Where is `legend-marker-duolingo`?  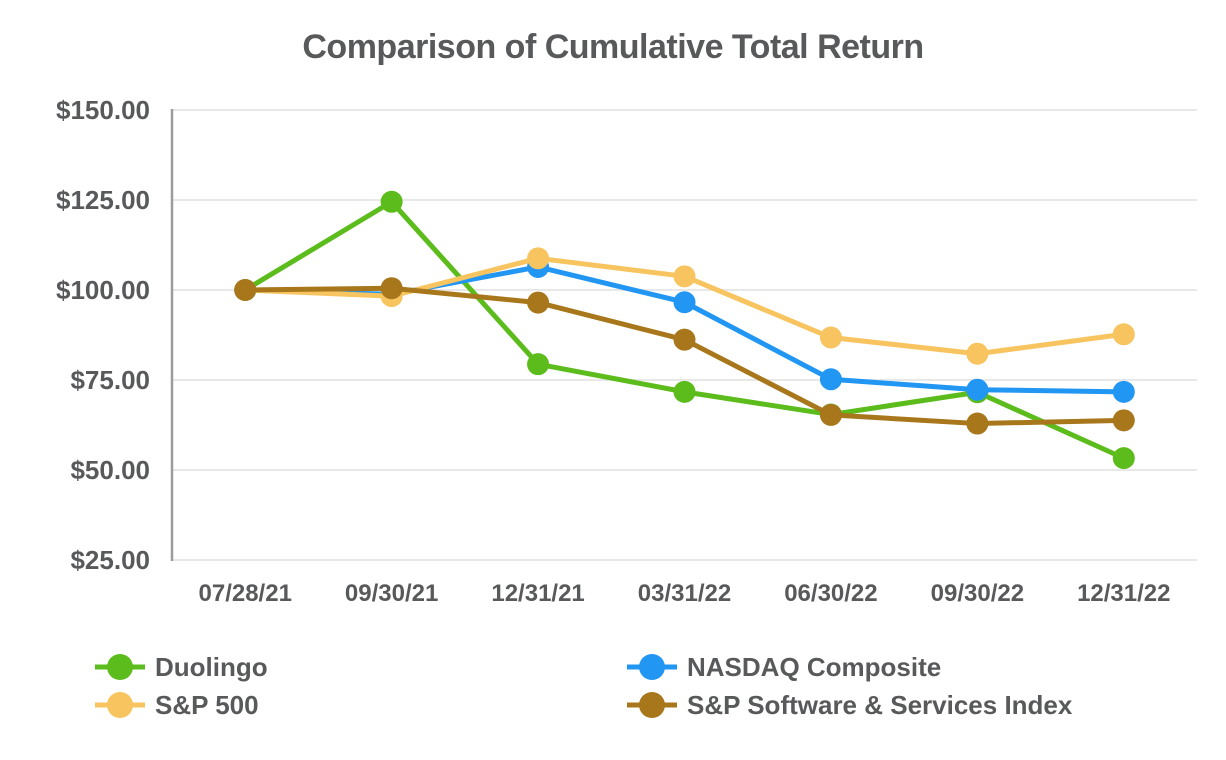
legend-marker-duolingo is located at coordinates (120, 667).